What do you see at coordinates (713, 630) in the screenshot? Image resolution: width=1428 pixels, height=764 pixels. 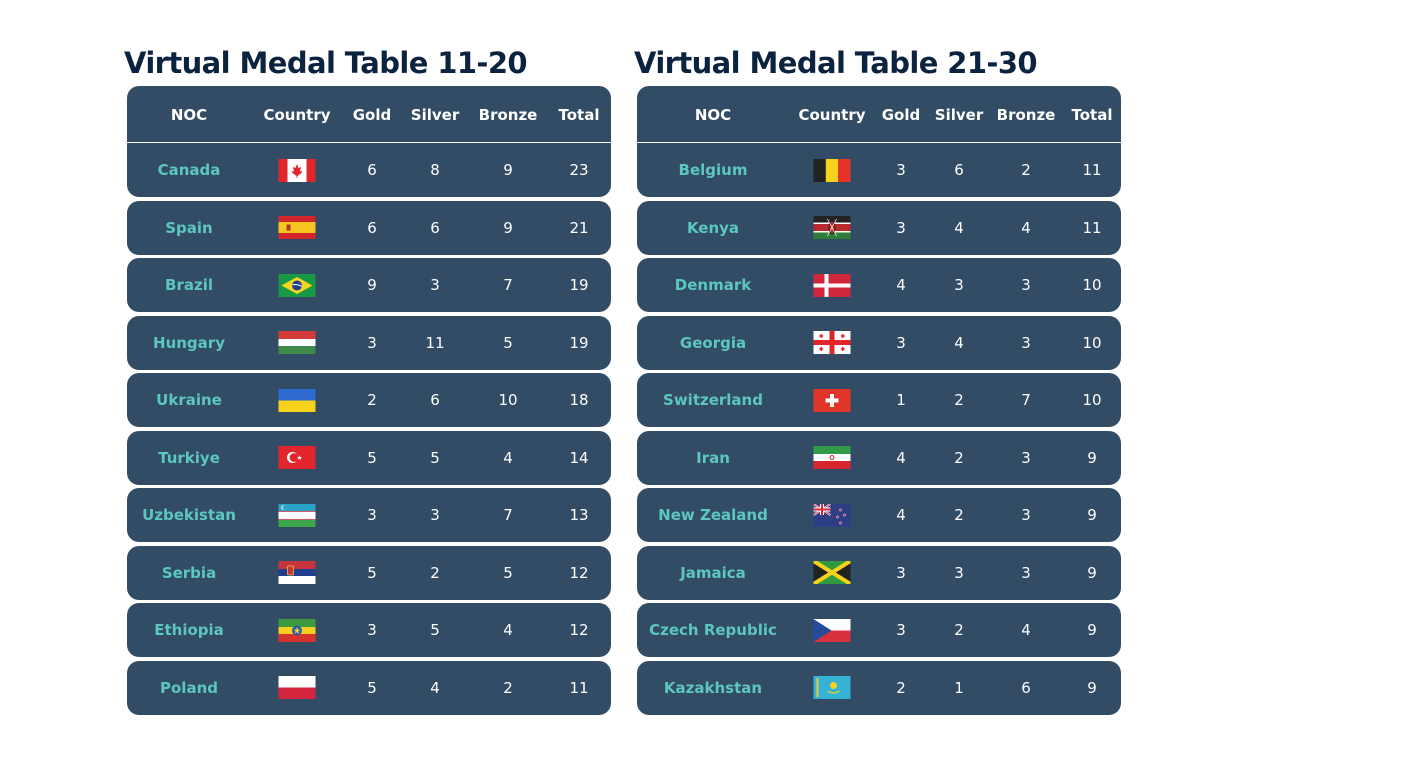 I see `country-name: Czech Republic` at bounding box center [713, 630].